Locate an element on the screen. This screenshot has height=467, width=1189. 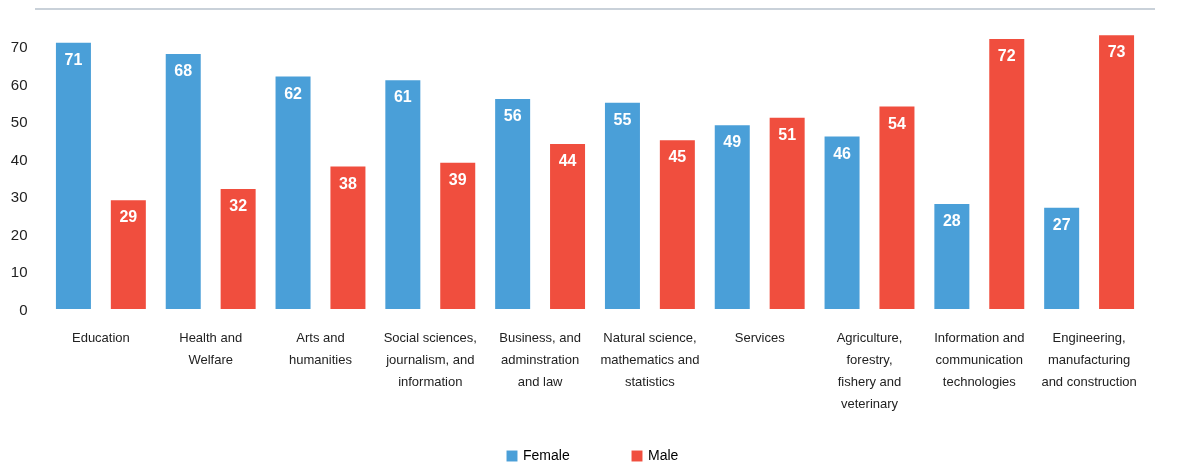
data-label: 32 is located at coordinates (238, 205).